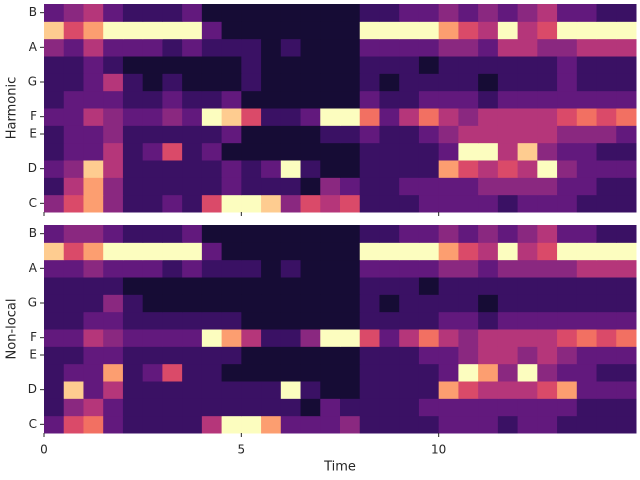 The width and height of the screenshot is (640, 480). I want to click on y-tick-label: C, so click(33, 424).